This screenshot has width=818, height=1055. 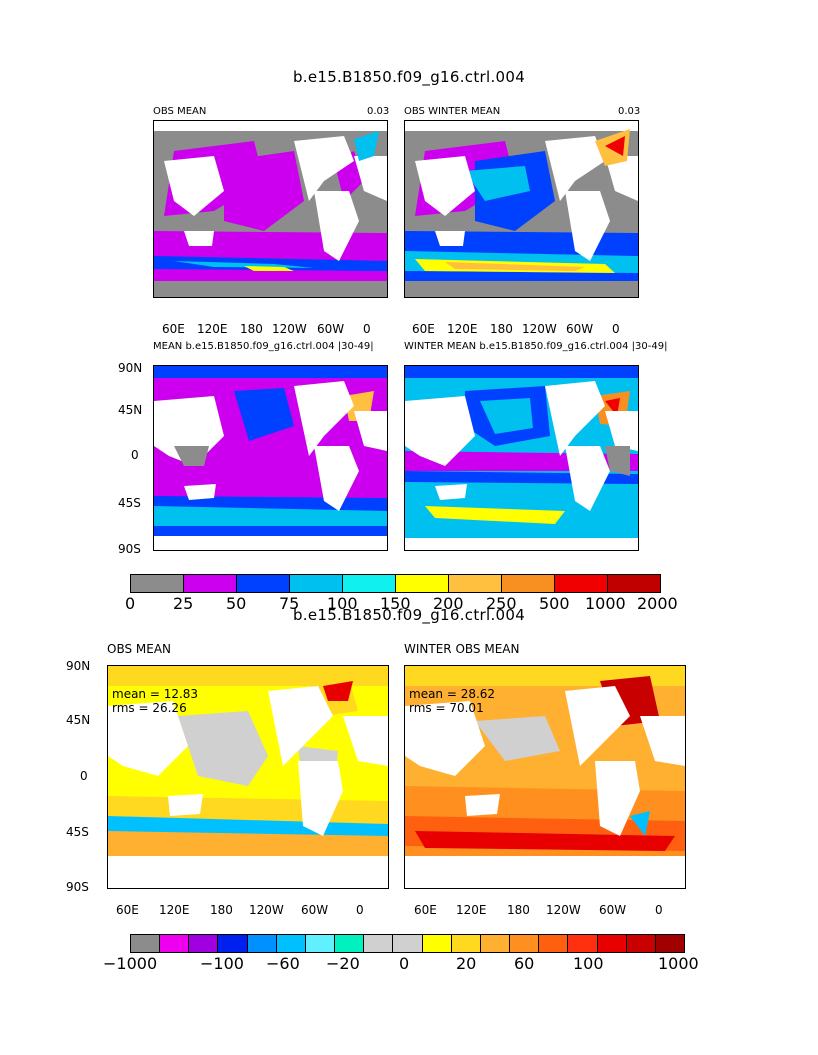 What do you see at coordinates (605, 603) in the screenshot?
I see `cbar-top-label: 1000` at bounding box center [605, 603].